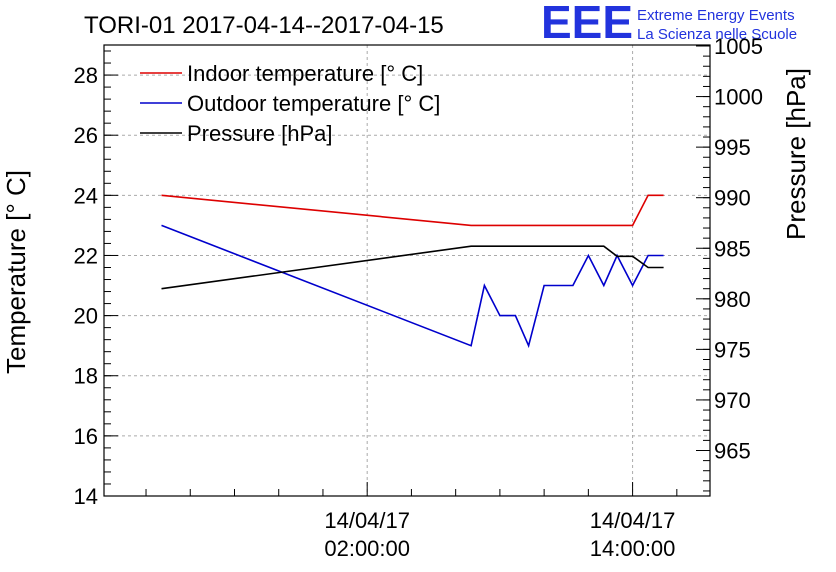 Image resolution: width=836 pixels, height=572 pixels. I want to click on y-right-tick-label: 990, so click(732, 198).